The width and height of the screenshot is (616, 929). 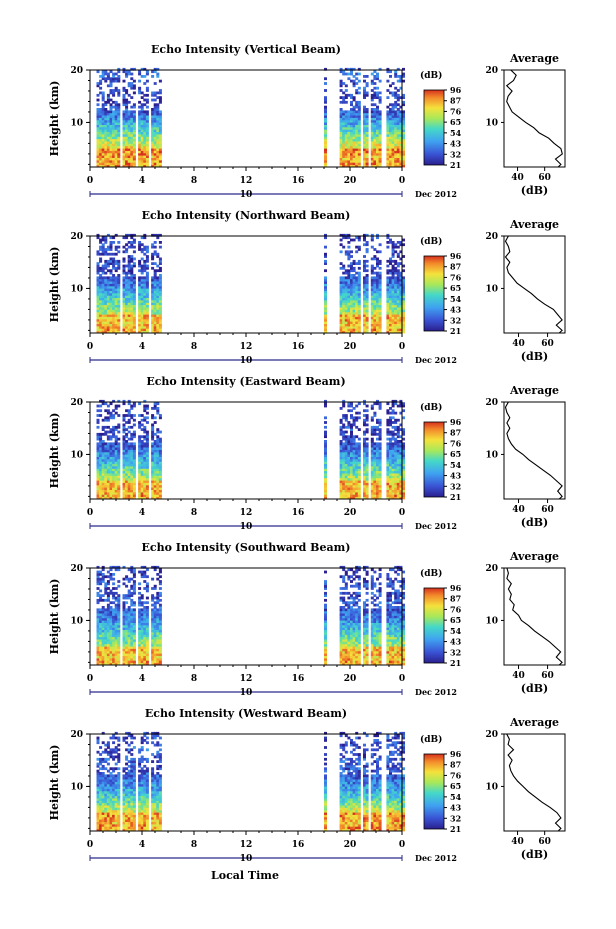 I want to click on avg-y-tick-label: 10, so click(x=491, y=455).